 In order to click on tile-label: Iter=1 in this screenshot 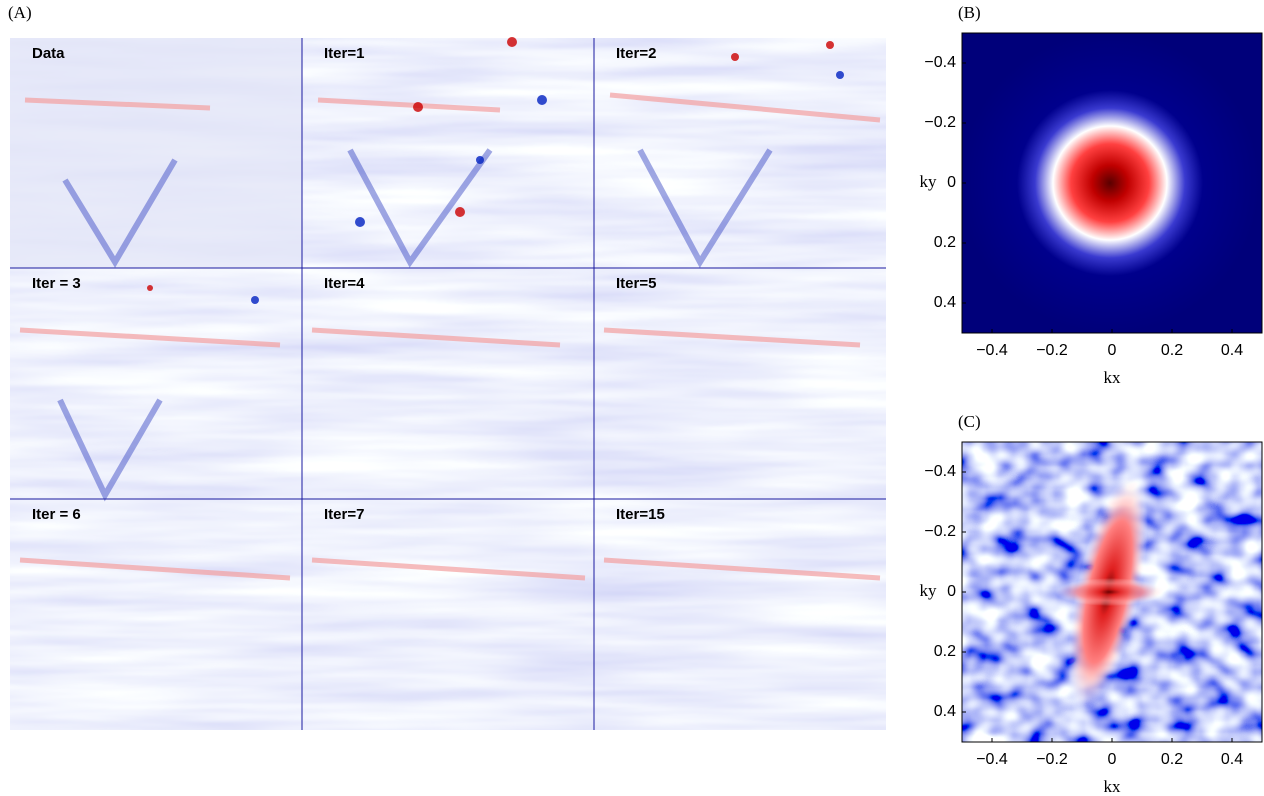, I will do `click(344, 53)`.